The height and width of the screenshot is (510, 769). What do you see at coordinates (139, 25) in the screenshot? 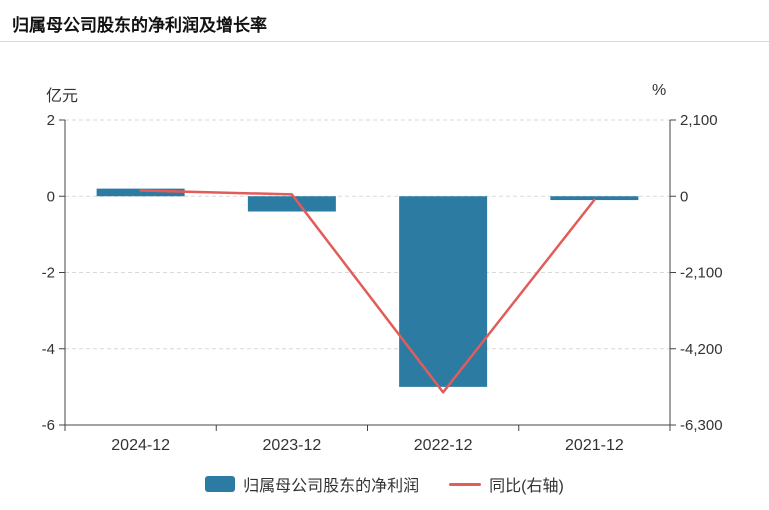
I see `page-title: 归属母公司股东的净利润及增长率` at bounding box center [139, 25].